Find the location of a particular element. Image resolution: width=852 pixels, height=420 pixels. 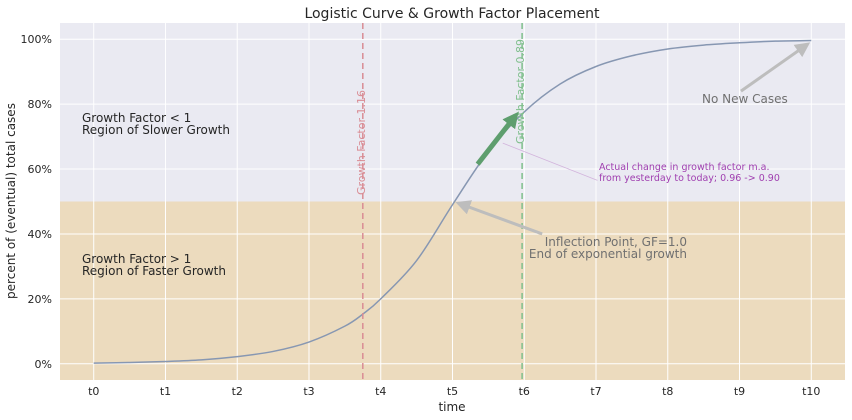

x-tick-label: t2 is located at coordinates (237, 391).